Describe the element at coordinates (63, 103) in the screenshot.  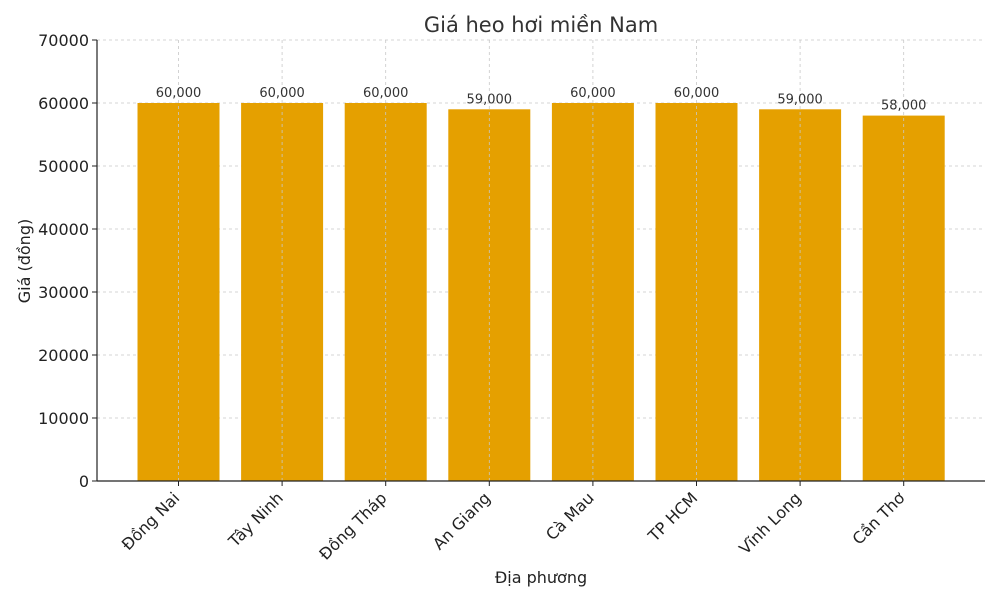
I see `y-tick-label: 60000` at that location.